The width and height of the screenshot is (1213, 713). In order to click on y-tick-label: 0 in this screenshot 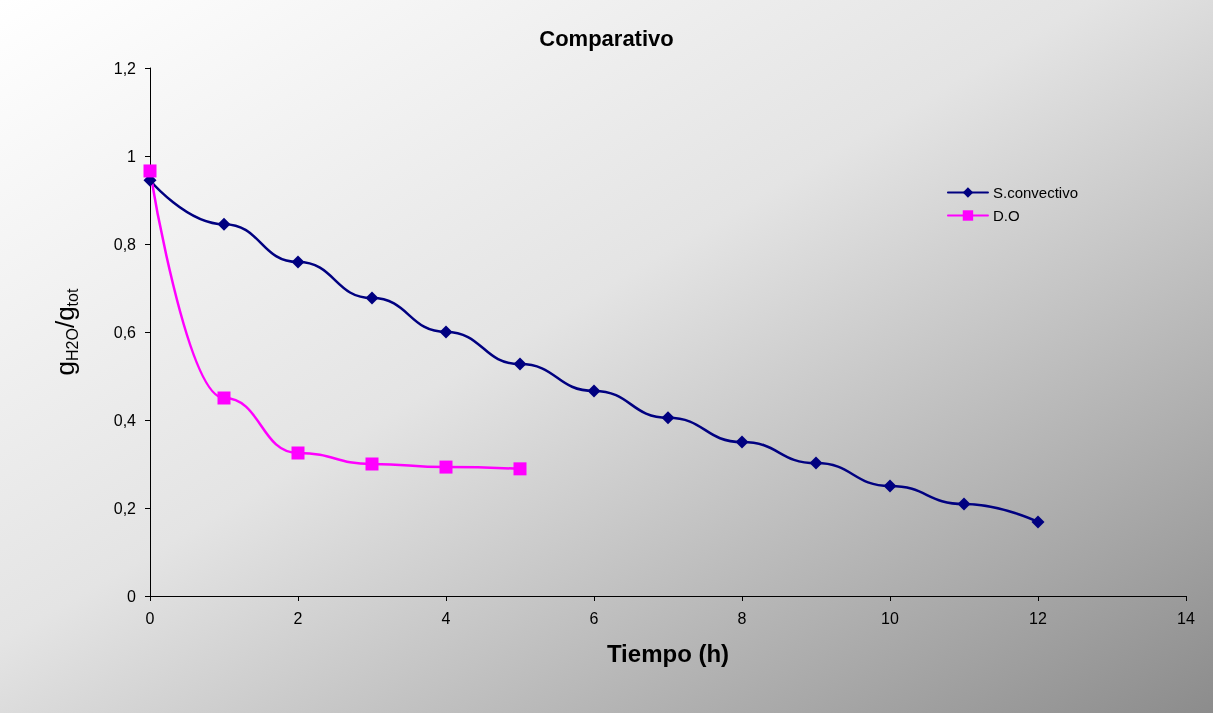, I will do `click(132, 596)`.